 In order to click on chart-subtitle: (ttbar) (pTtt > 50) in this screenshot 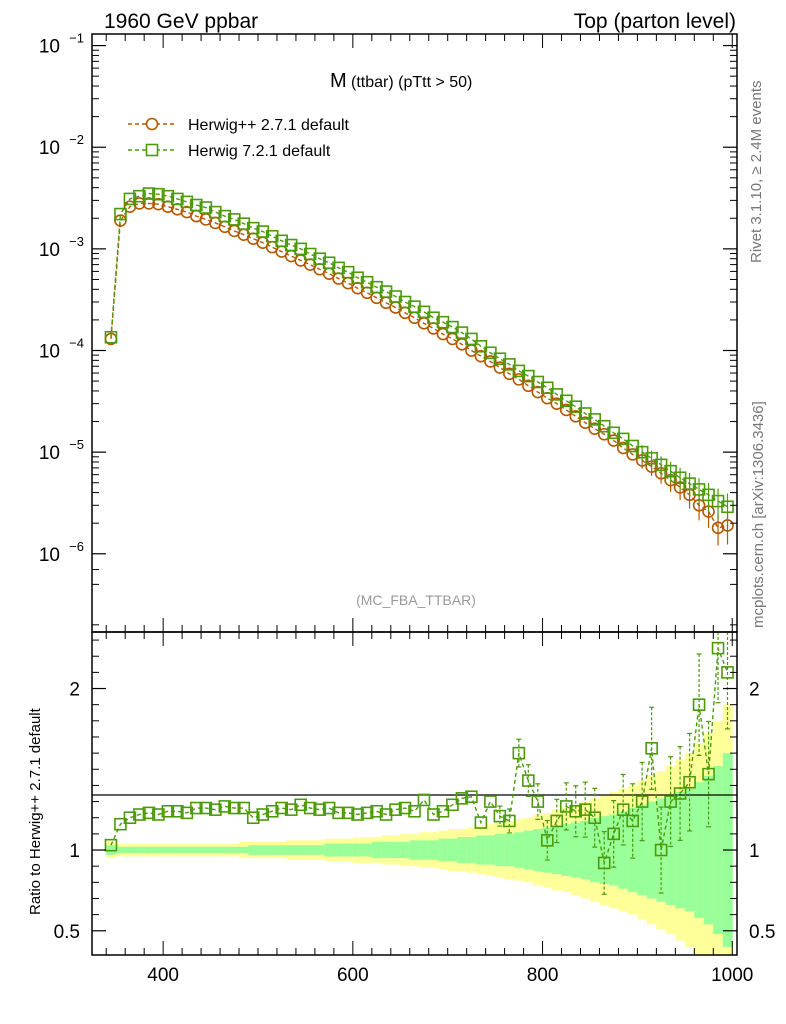, I will do `click(411, 82)`.